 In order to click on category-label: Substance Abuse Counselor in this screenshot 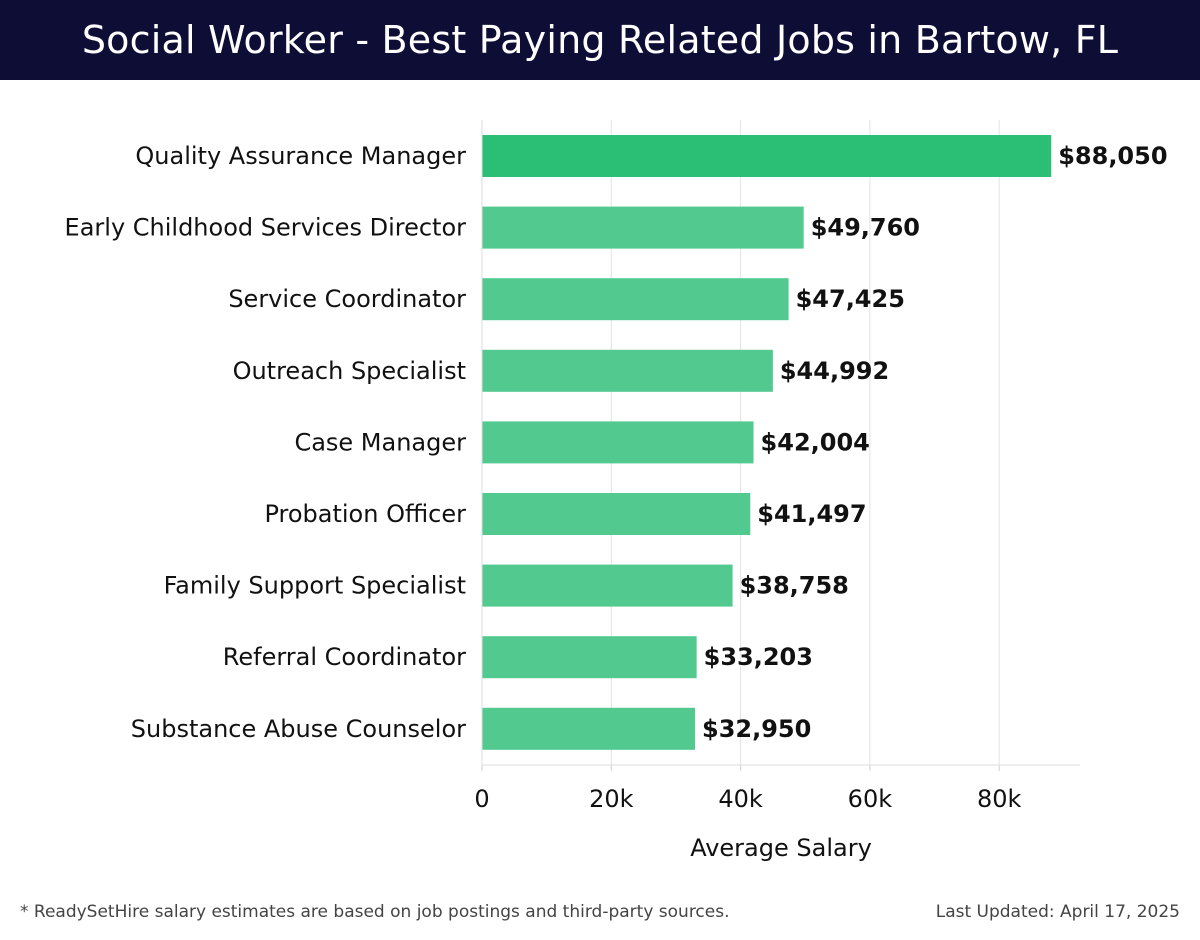, I will do `click(298, 729)`.